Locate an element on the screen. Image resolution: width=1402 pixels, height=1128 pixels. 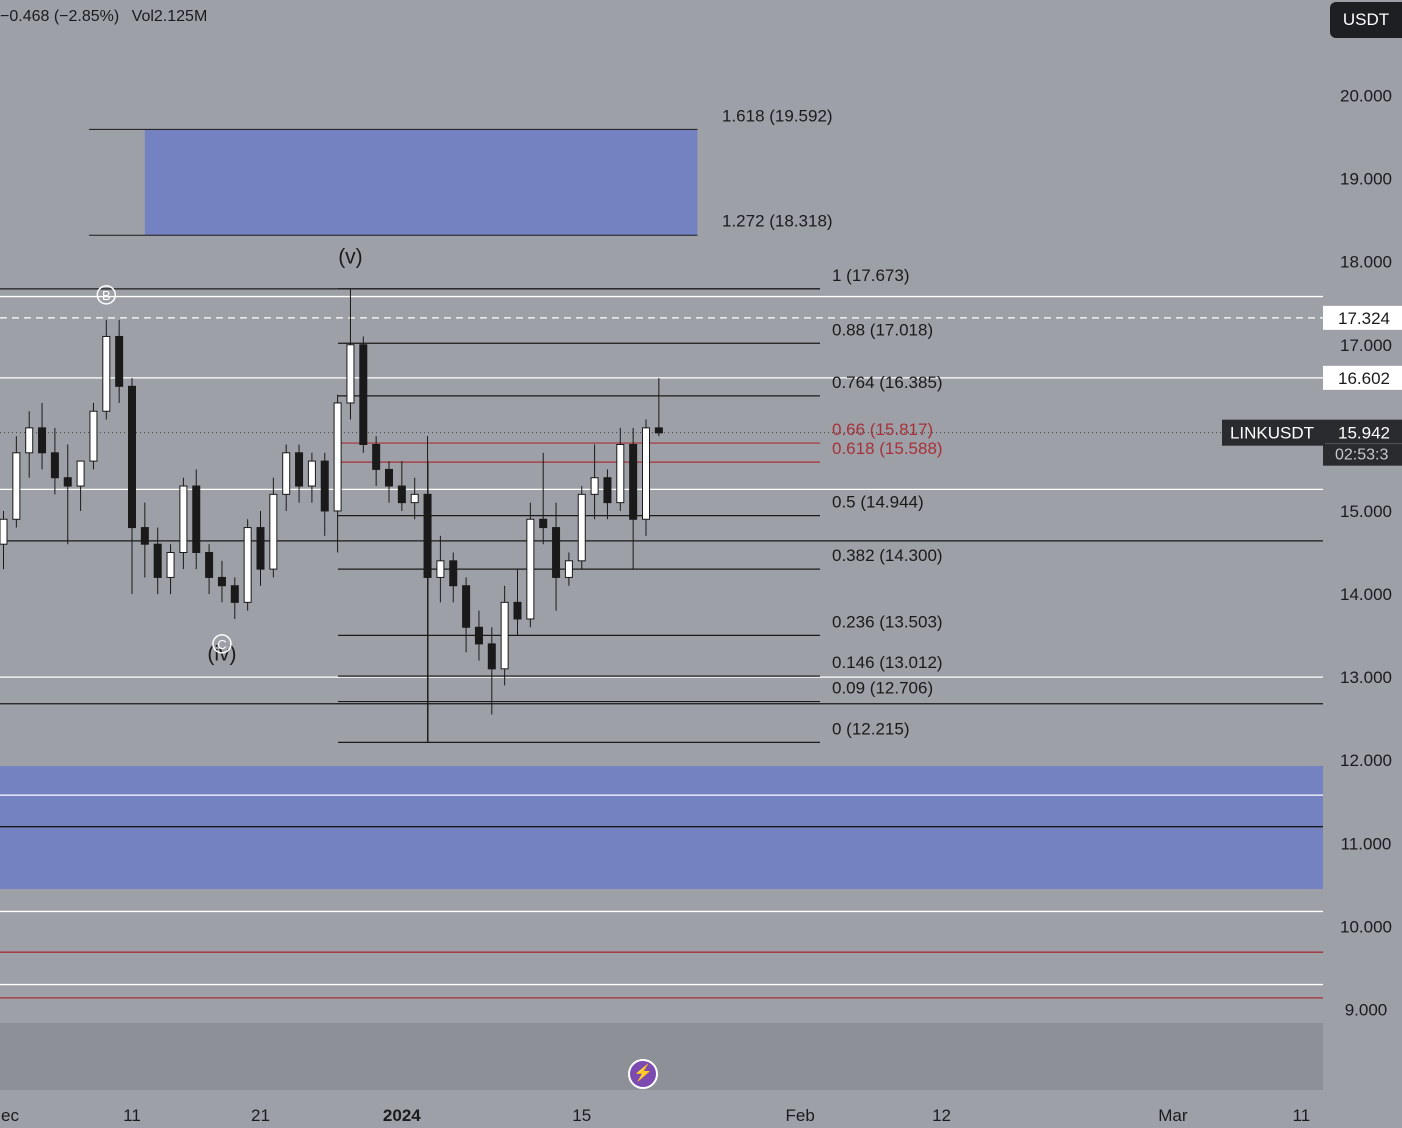
current-price-tag is located at coordinates (1362, 442).